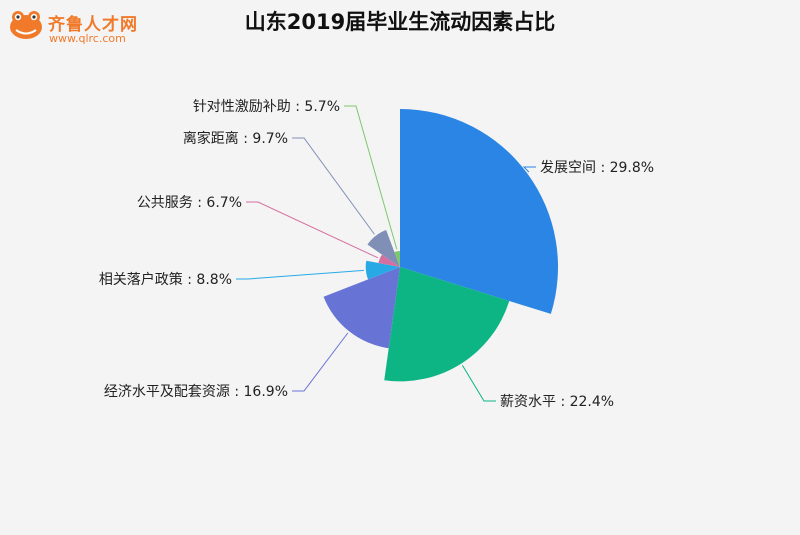 The width and height of the screenshot is (800, 535). I want to click on logo-url: www.qlrc.com, so click(87, 38).